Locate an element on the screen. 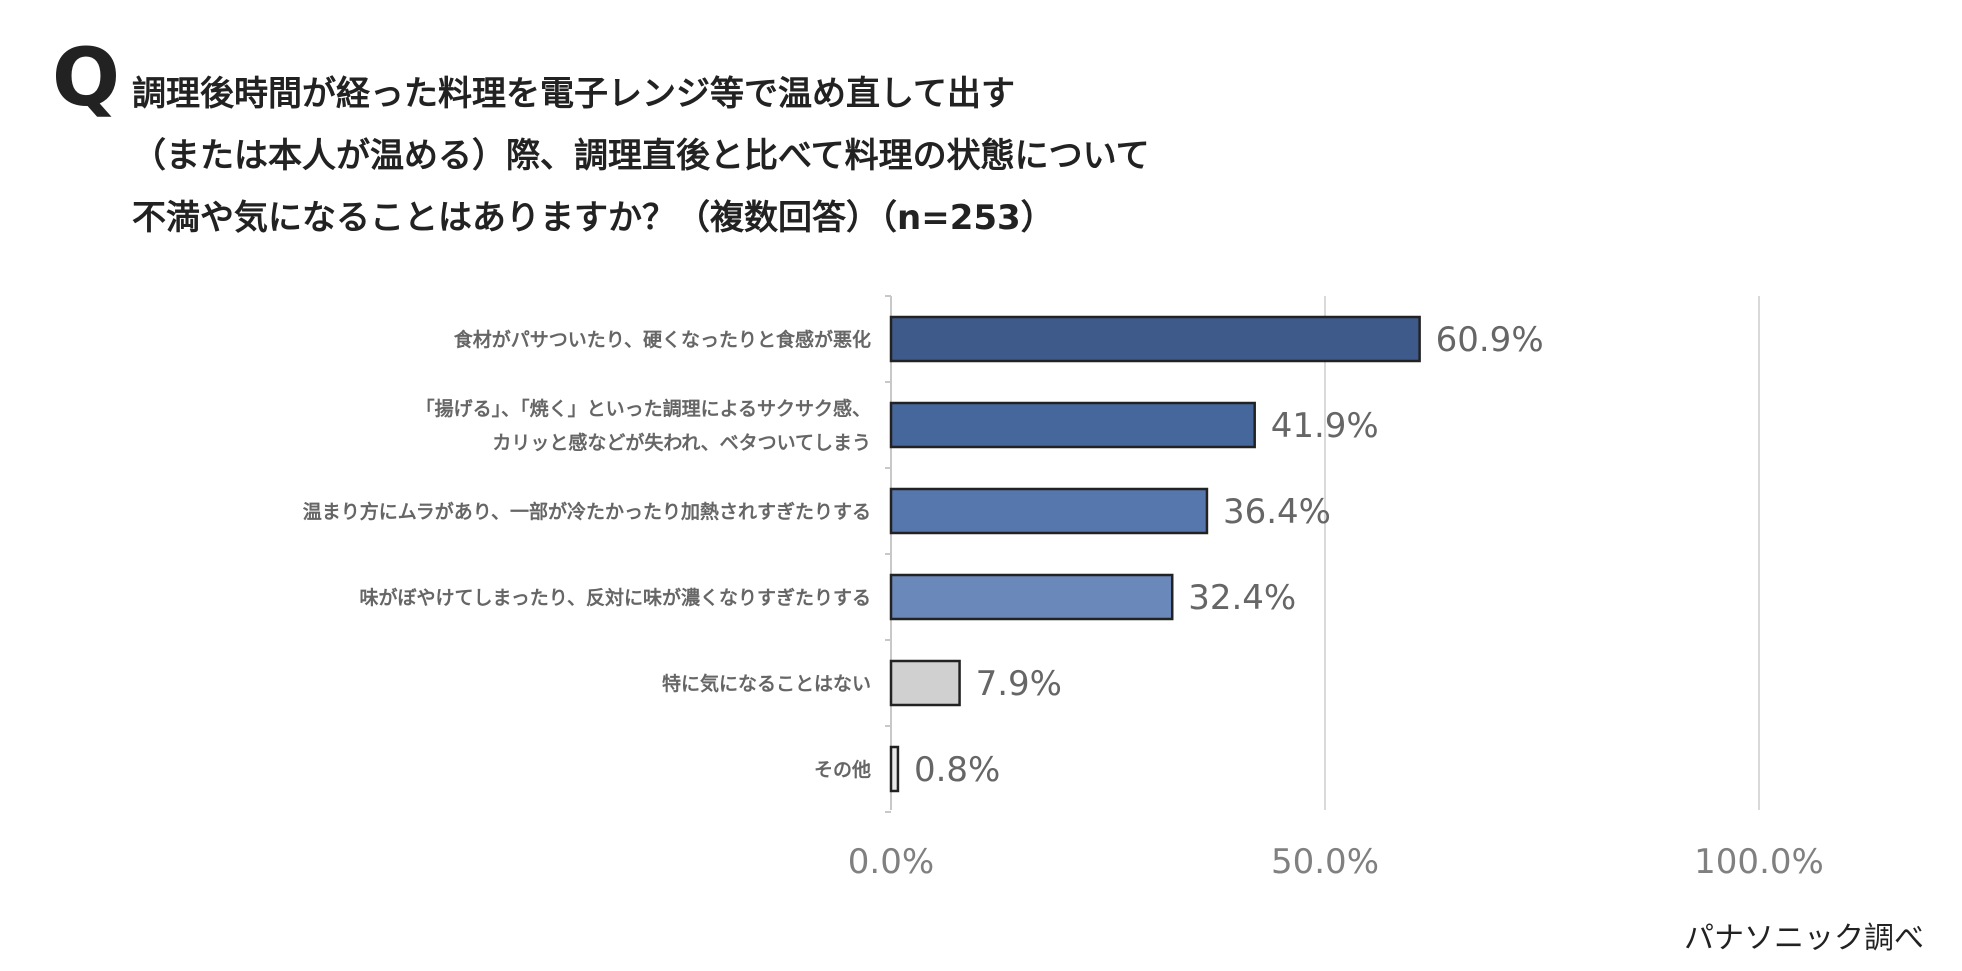  question-line-3: 不満や気になることはありますか？（複数回答）（n=253） is located at coordinates (593, 218).